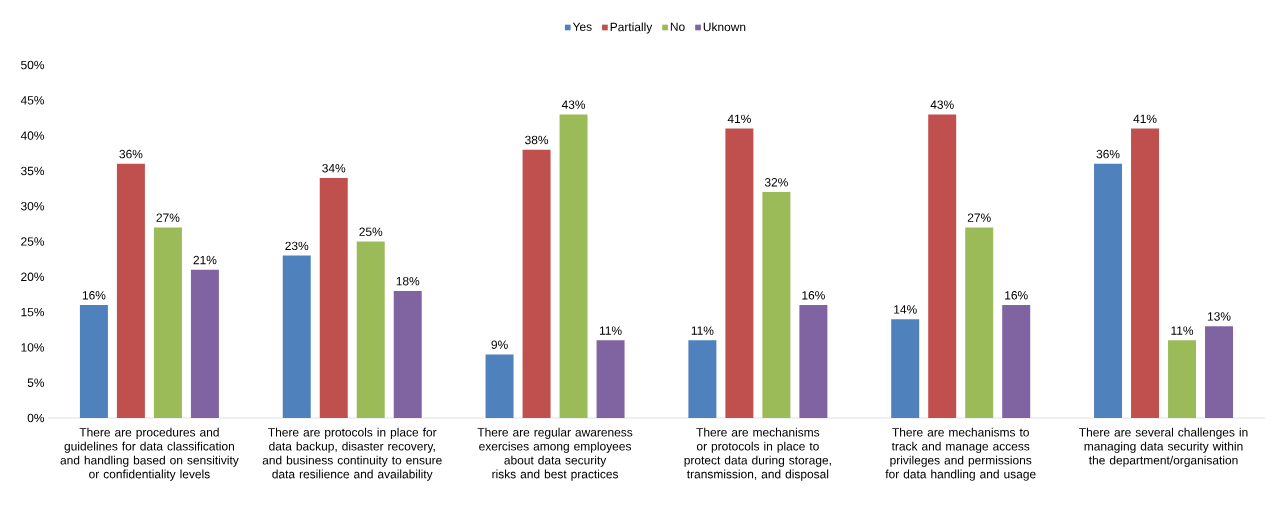 The image size is (1272, 511). I want to click on y-tick-label: 25%, so click(33, 241).